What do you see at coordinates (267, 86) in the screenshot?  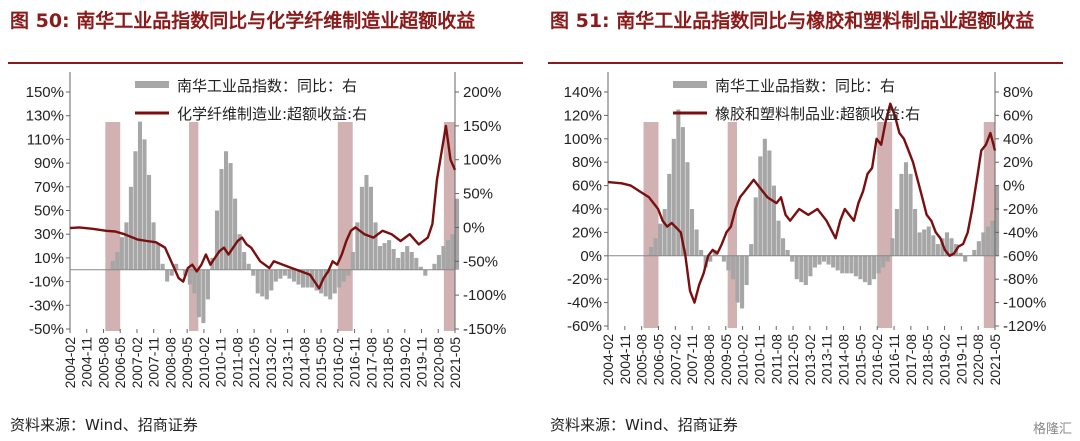 I see `legend-label: 南华工业品指数：同比：右` at bounding box center [267, 86].